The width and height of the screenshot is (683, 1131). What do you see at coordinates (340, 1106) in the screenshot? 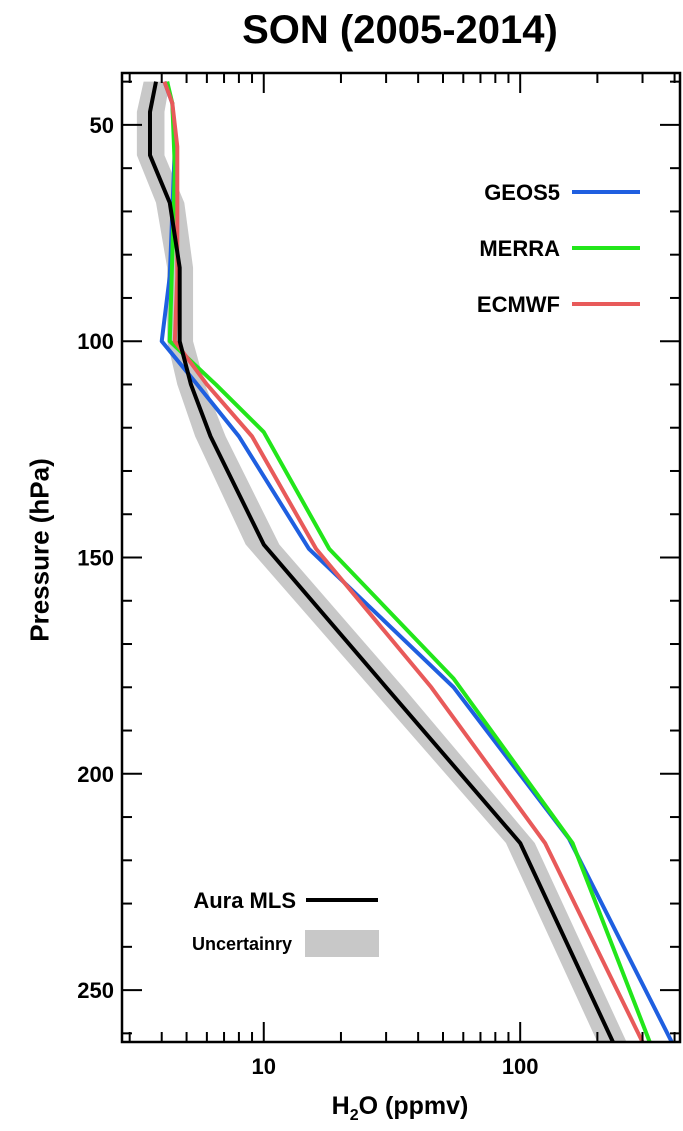
I see `x-axis-label-main: H` at bounding box center [340, 1106].